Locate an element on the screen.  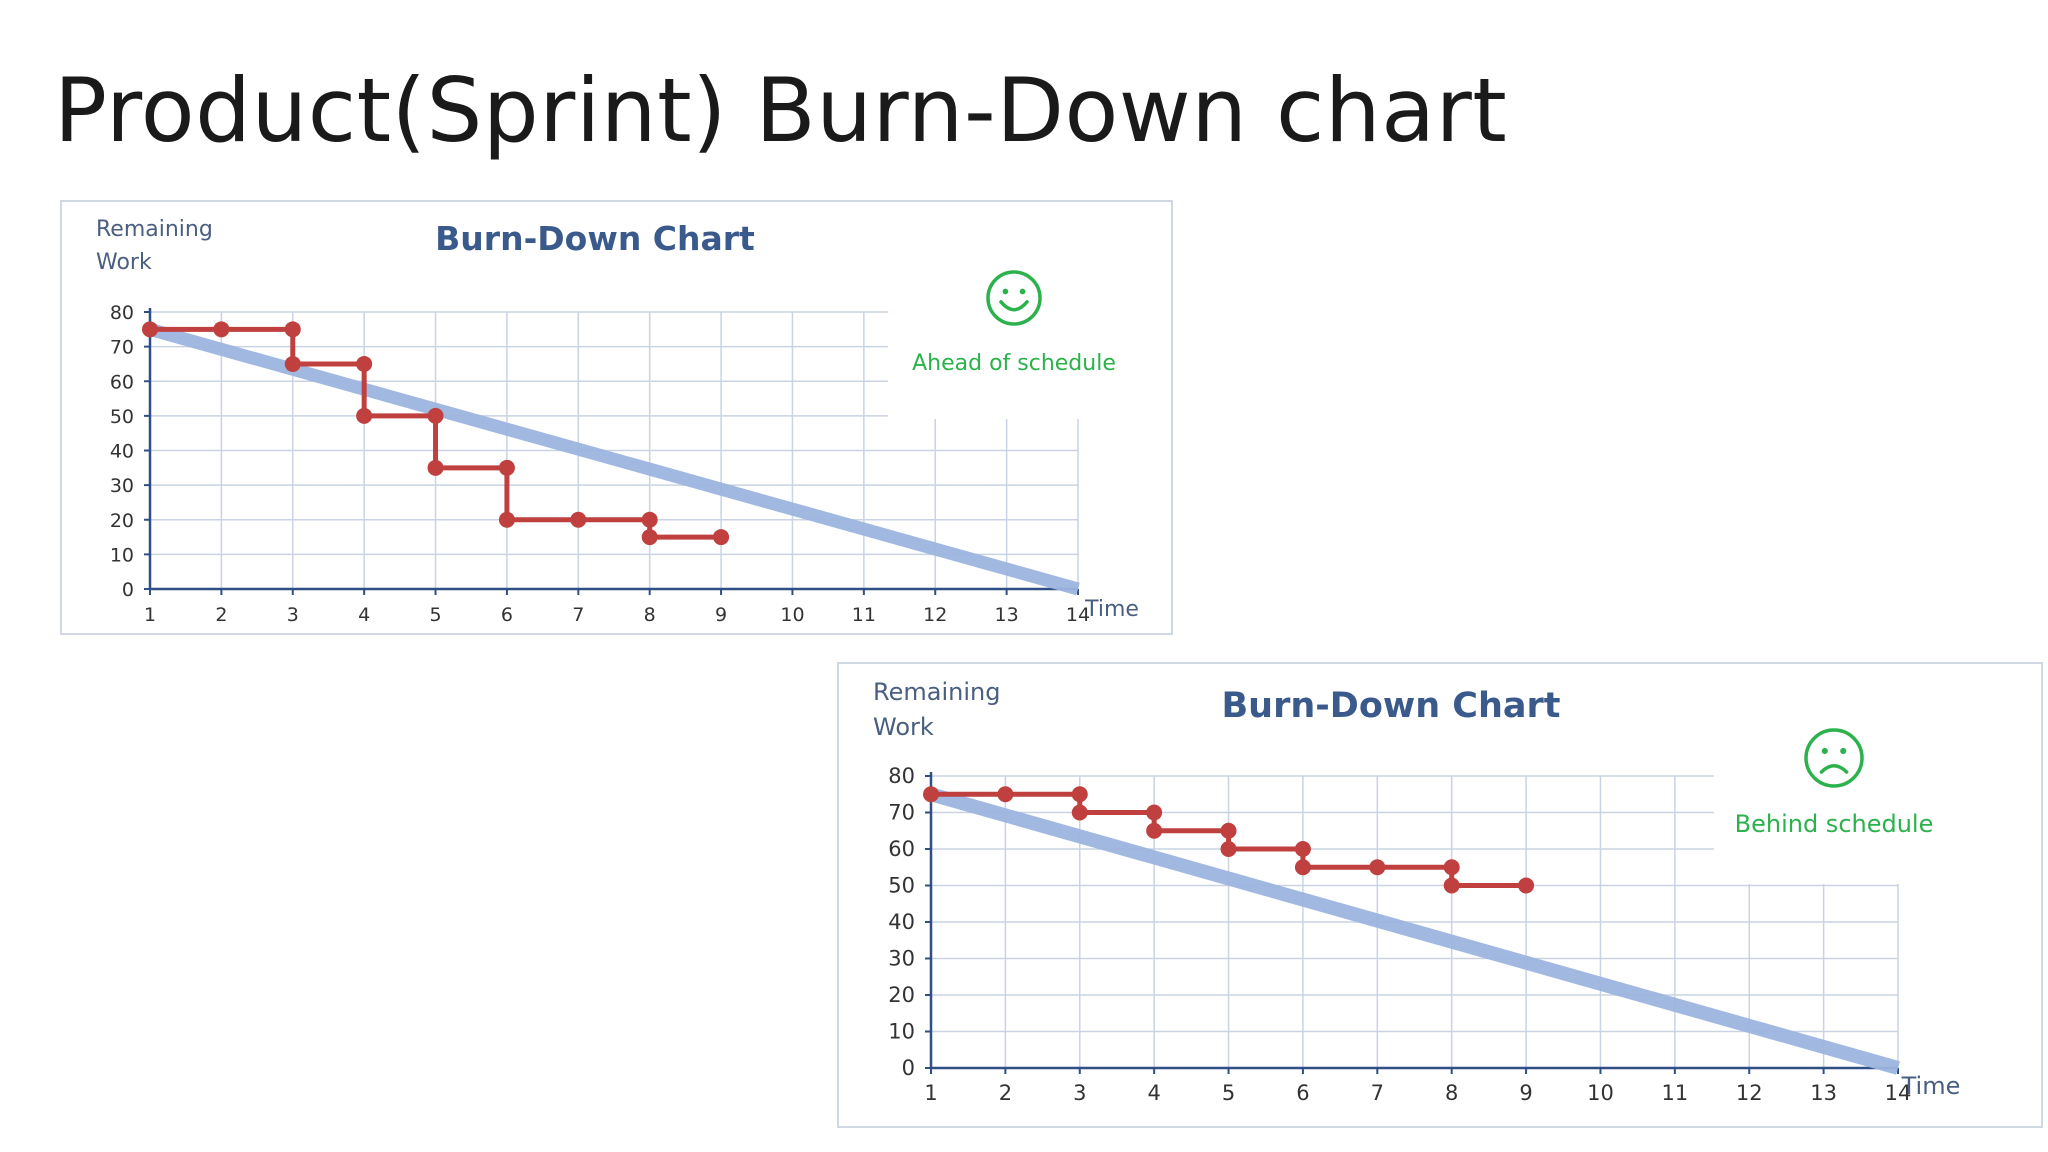
smiley-sad-icon is located at coordinates (1834, 758).